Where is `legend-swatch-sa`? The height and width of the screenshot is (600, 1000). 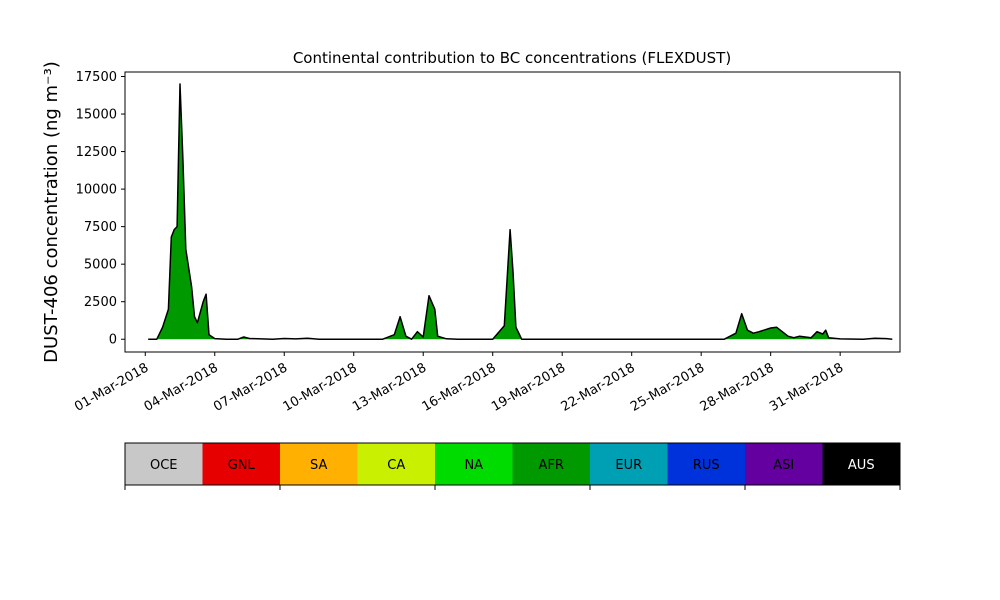
legend-swatch-sa is located at coordinates (319, 464).